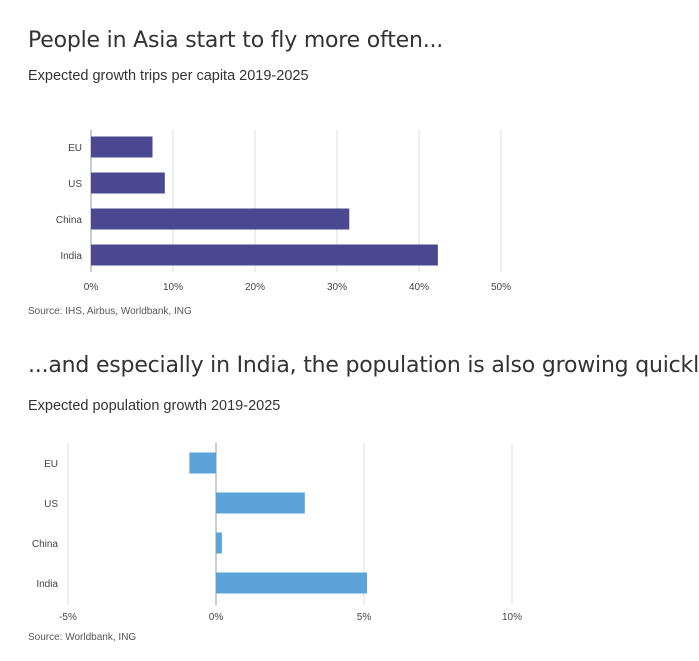  I want to click on x-tick-label: 20%, so click(255, 287).